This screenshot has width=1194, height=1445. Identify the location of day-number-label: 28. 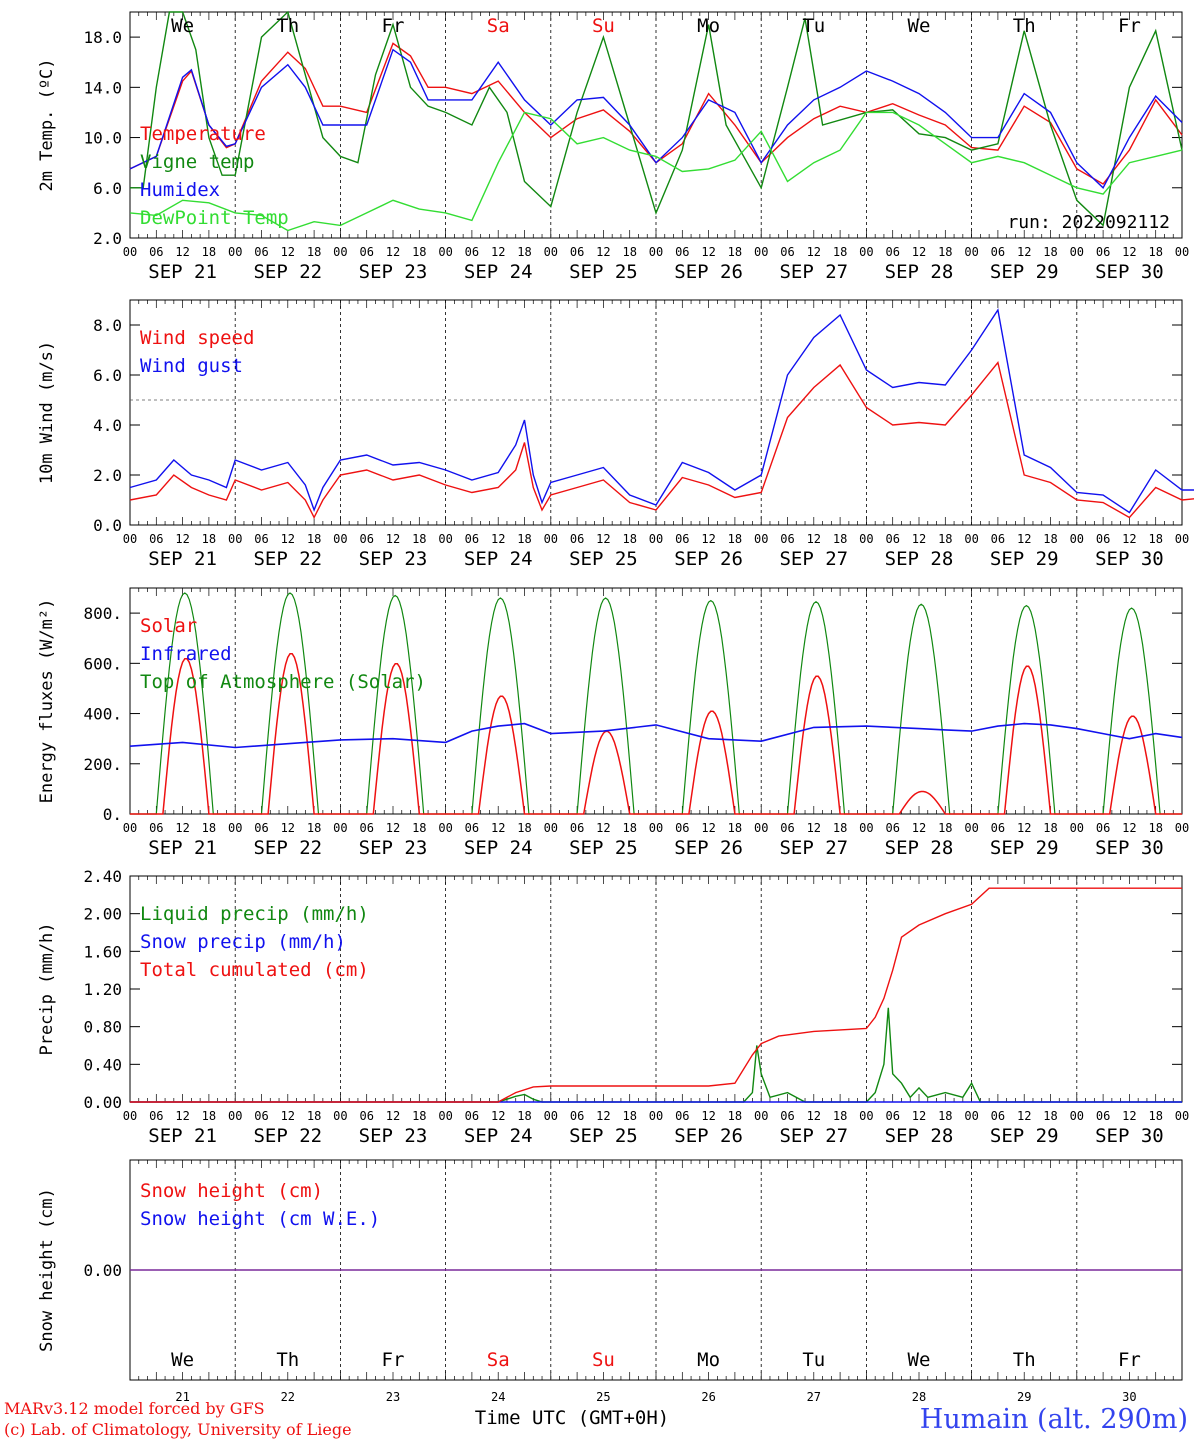
(919, 1397).